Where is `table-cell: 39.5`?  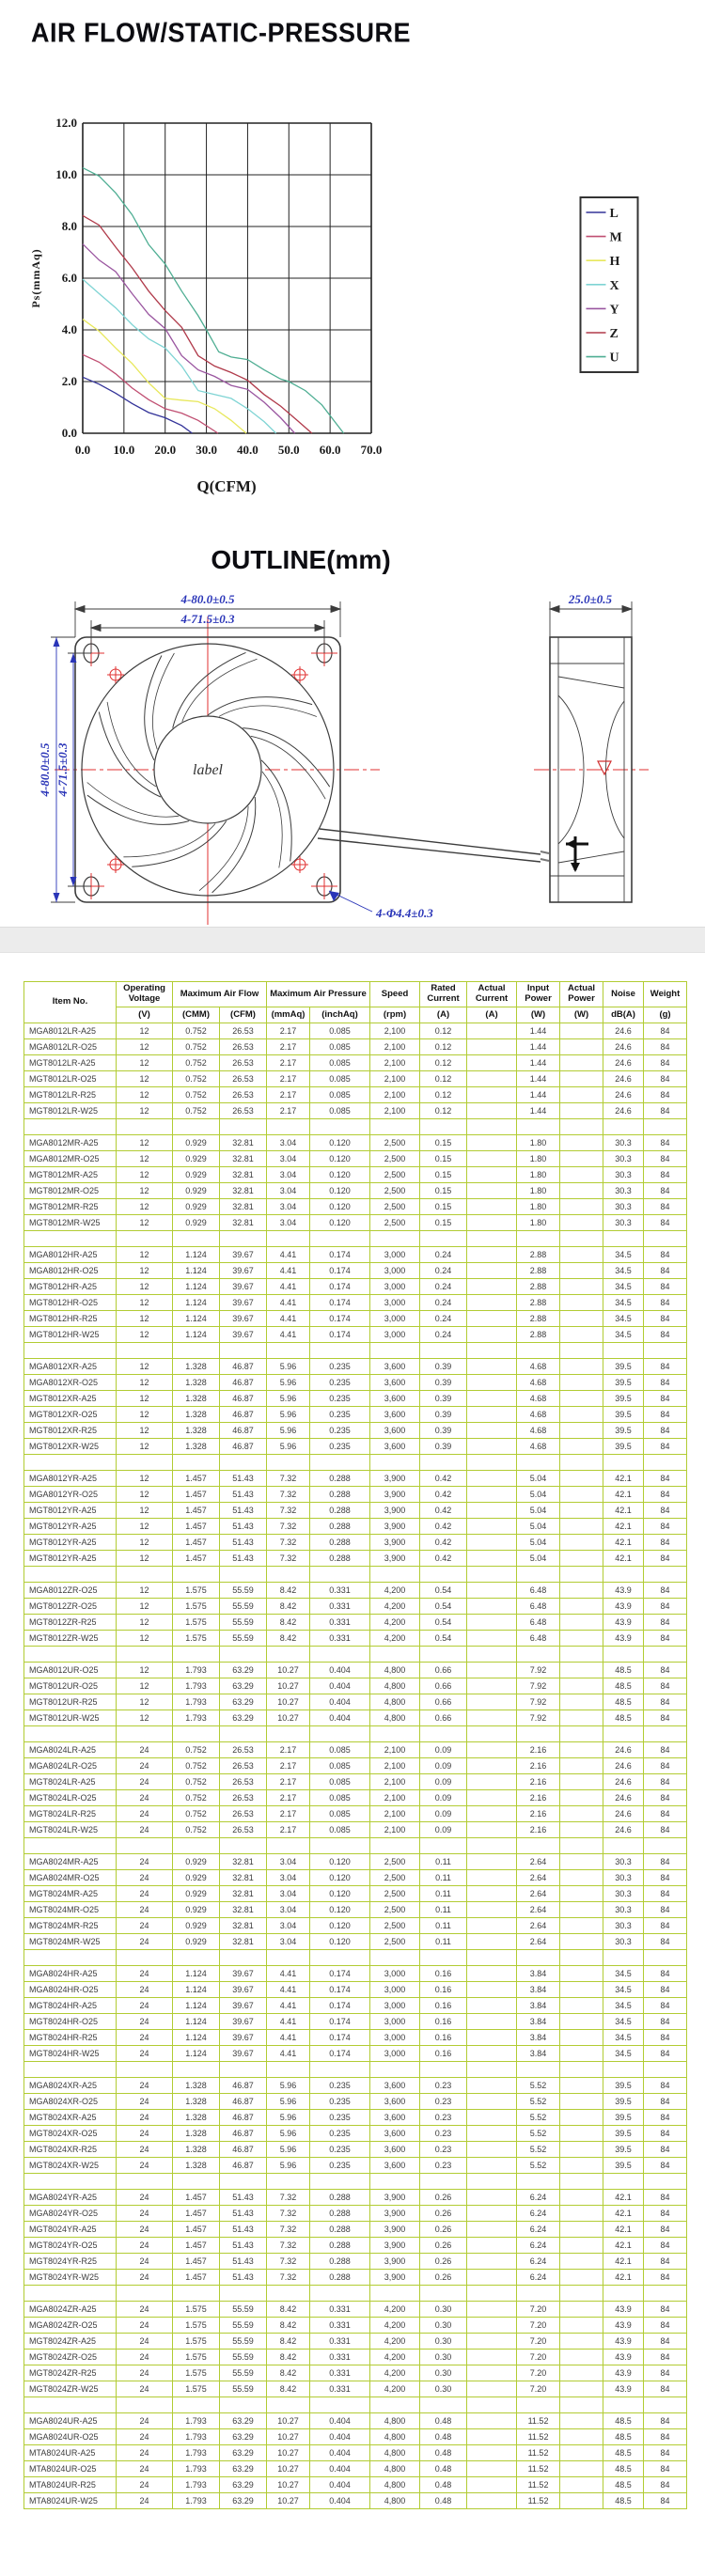
table-cell: 39.5 is located at coordinates (624, 2165).